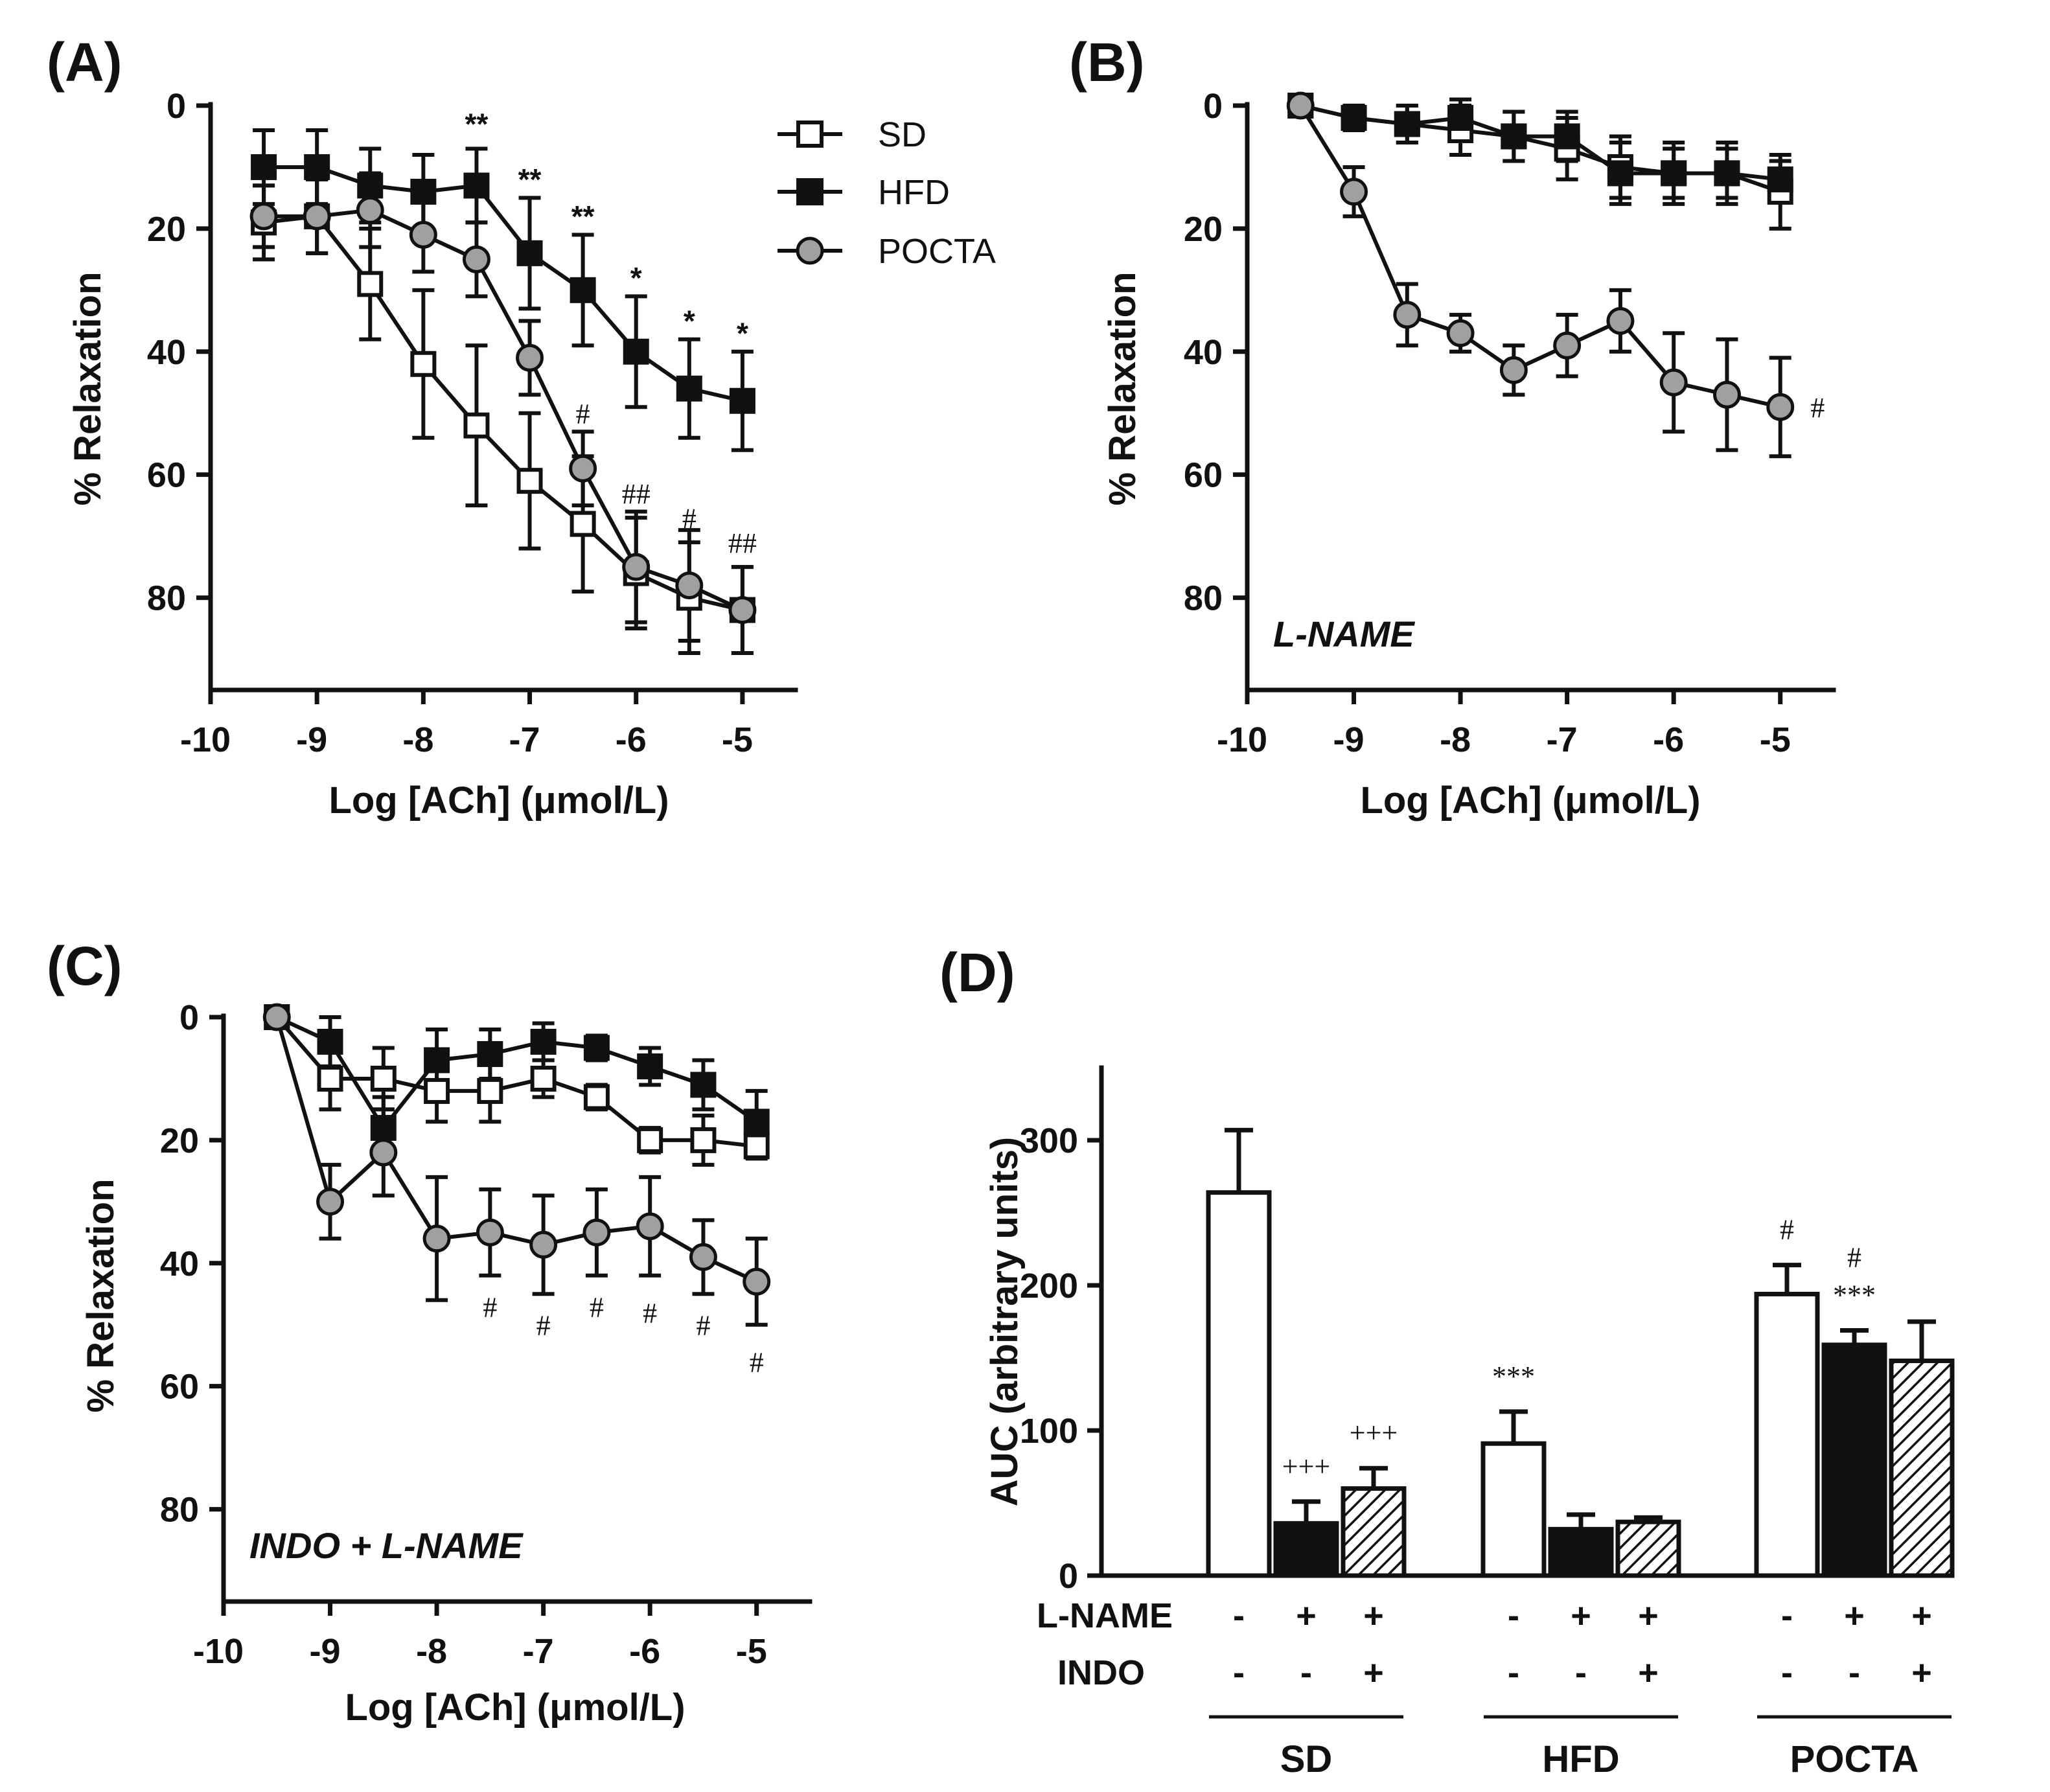 The height and width of the screenshot is (1792, 2050). What do you see at coordinates (177, 107) in the screenshot?
I see `panel-a-y-tick-label: 0` at bounding box center [177, 107].